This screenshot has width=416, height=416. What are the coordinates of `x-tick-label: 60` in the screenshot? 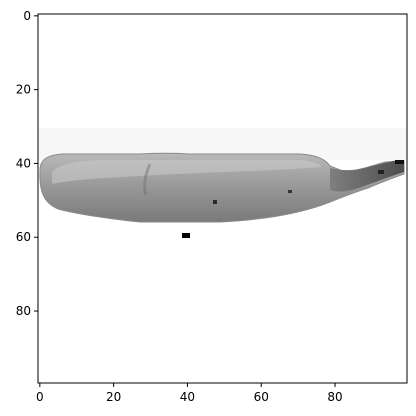 It's located at (261, 397).